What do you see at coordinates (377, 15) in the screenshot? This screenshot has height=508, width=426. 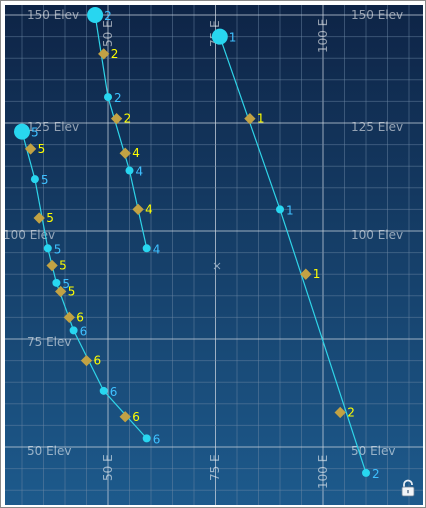 I see `elev-label-150-right: 150 Elev` at bounding box center [377, 15].